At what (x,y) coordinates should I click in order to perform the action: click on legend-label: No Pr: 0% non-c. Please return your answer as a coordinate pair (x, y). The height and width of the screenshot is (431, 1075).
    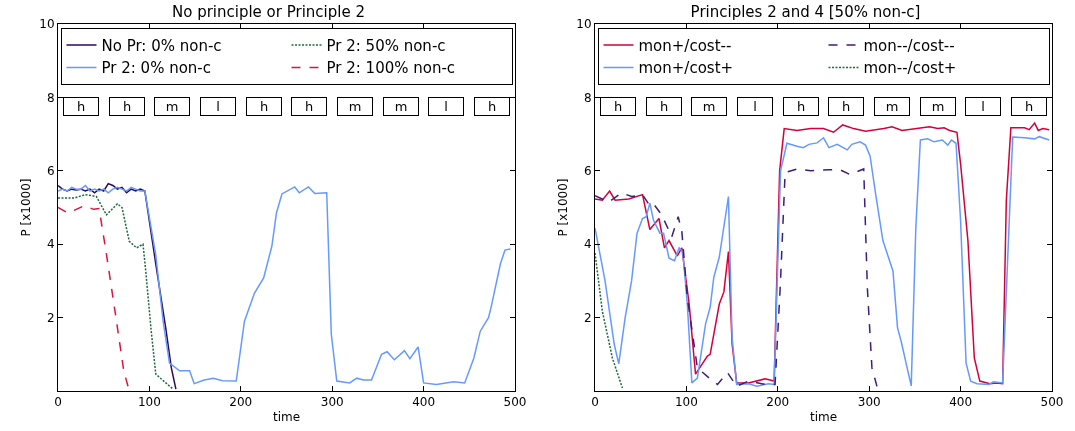
    Looking at the image, I should click on (161, 45).